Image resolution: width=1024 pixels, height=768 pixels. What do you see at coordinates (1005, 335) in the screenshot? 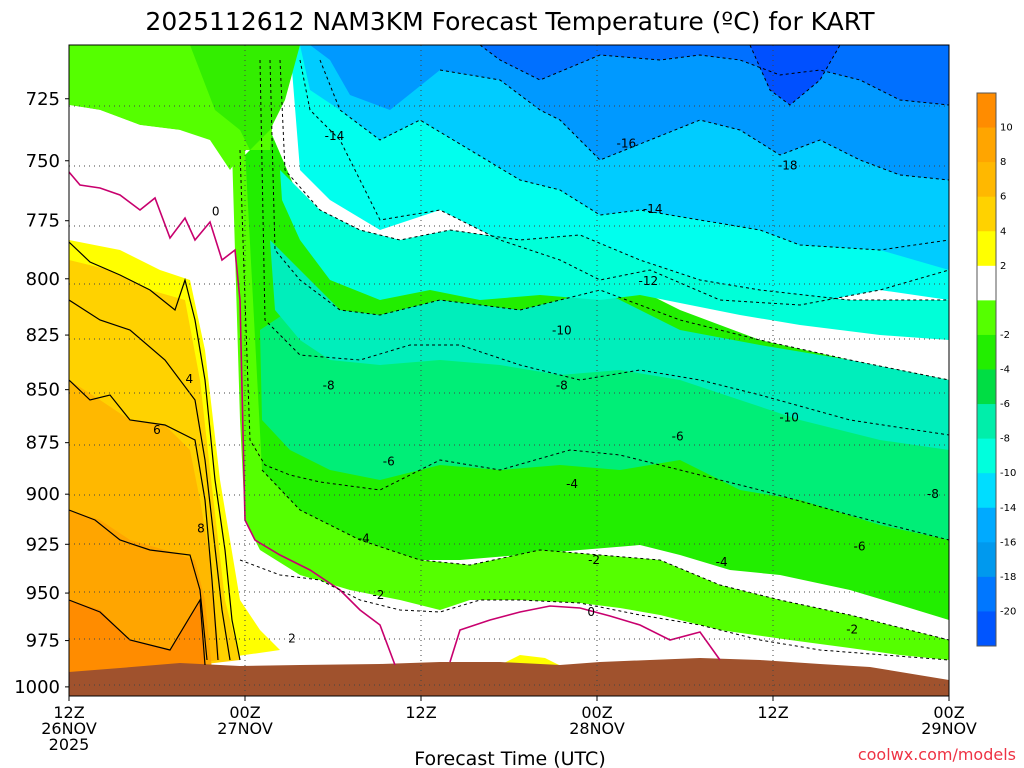
I see `colorbar-label: -2` at bounding box center [1005, 335].